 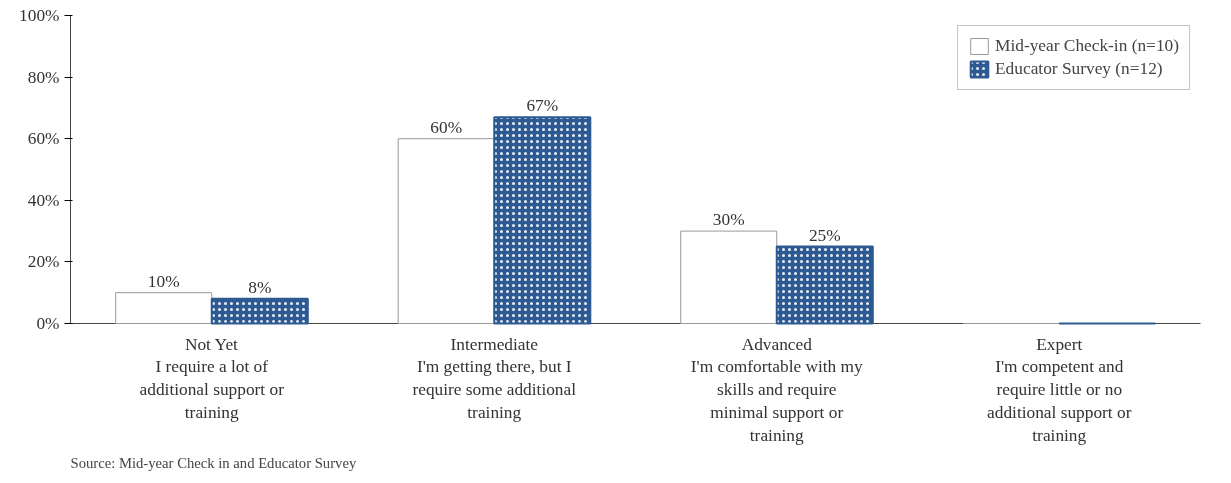 What do you see at coordinates (1087, 46) in the screenshot?
I see `legend-label: Mid-year Check-in (n=10)` at bounding box center [1087, 46].